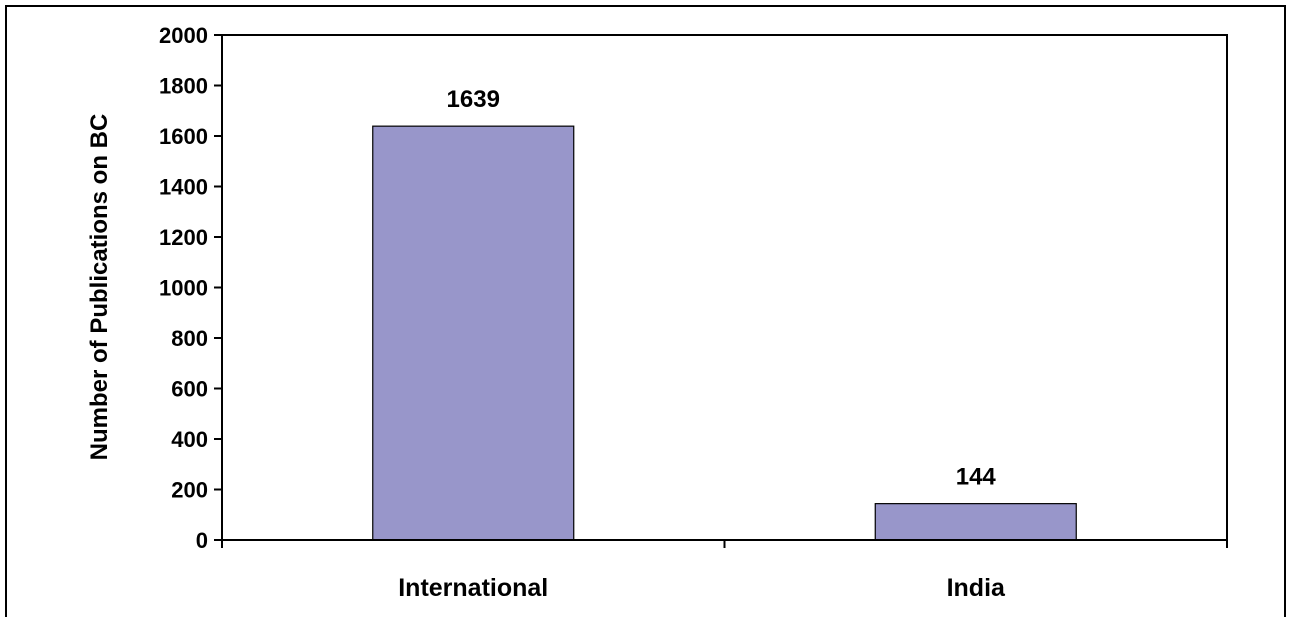 The image size is (1291, 617). What do you see at coordinates (183, 288) in the screenshot?
I see `y-tick-label: 1000` at bounding box center [183, 288].